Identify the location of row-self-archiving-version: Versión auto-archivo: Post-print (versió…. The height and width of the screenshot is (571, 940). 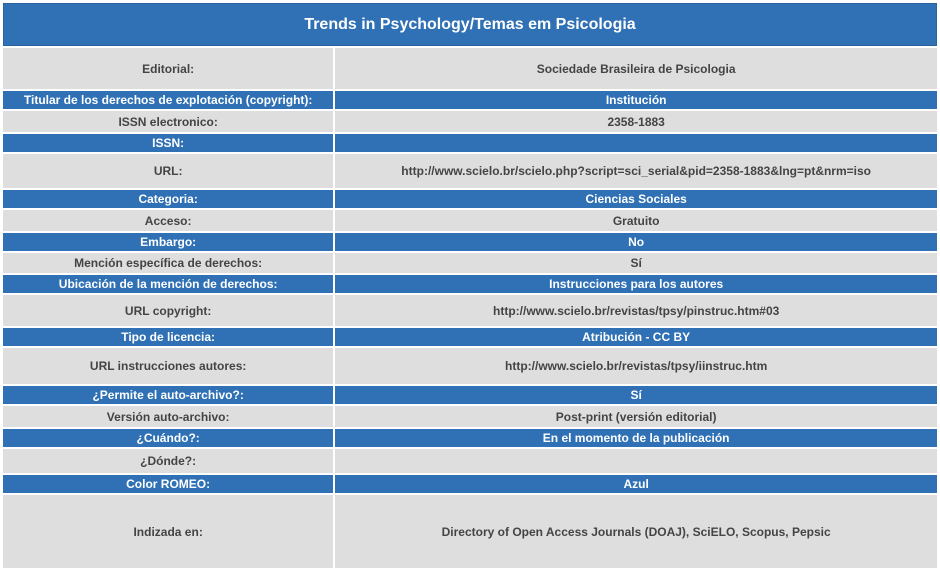
(470, 416).